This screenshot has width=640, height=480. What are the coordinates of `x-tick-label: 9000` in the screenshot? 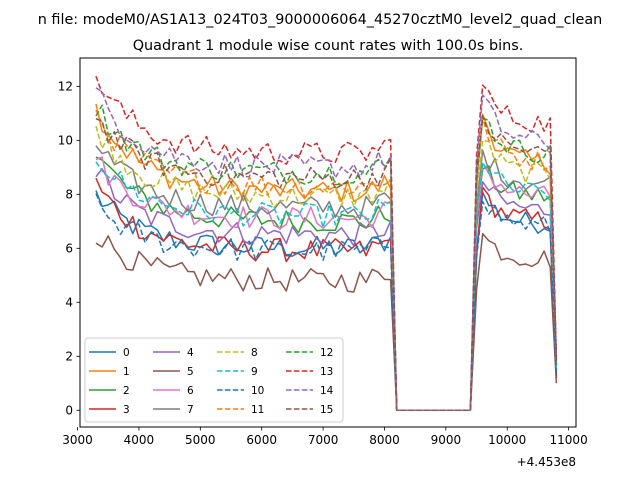 It's located at (446, 440).